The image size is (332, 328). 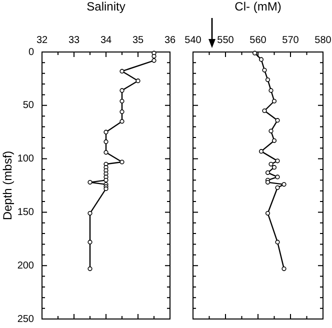 What do you see at coordinates (25, 319) in the screenshot?
I see `y-tick-label: 250` at bounding box center [25, 319].